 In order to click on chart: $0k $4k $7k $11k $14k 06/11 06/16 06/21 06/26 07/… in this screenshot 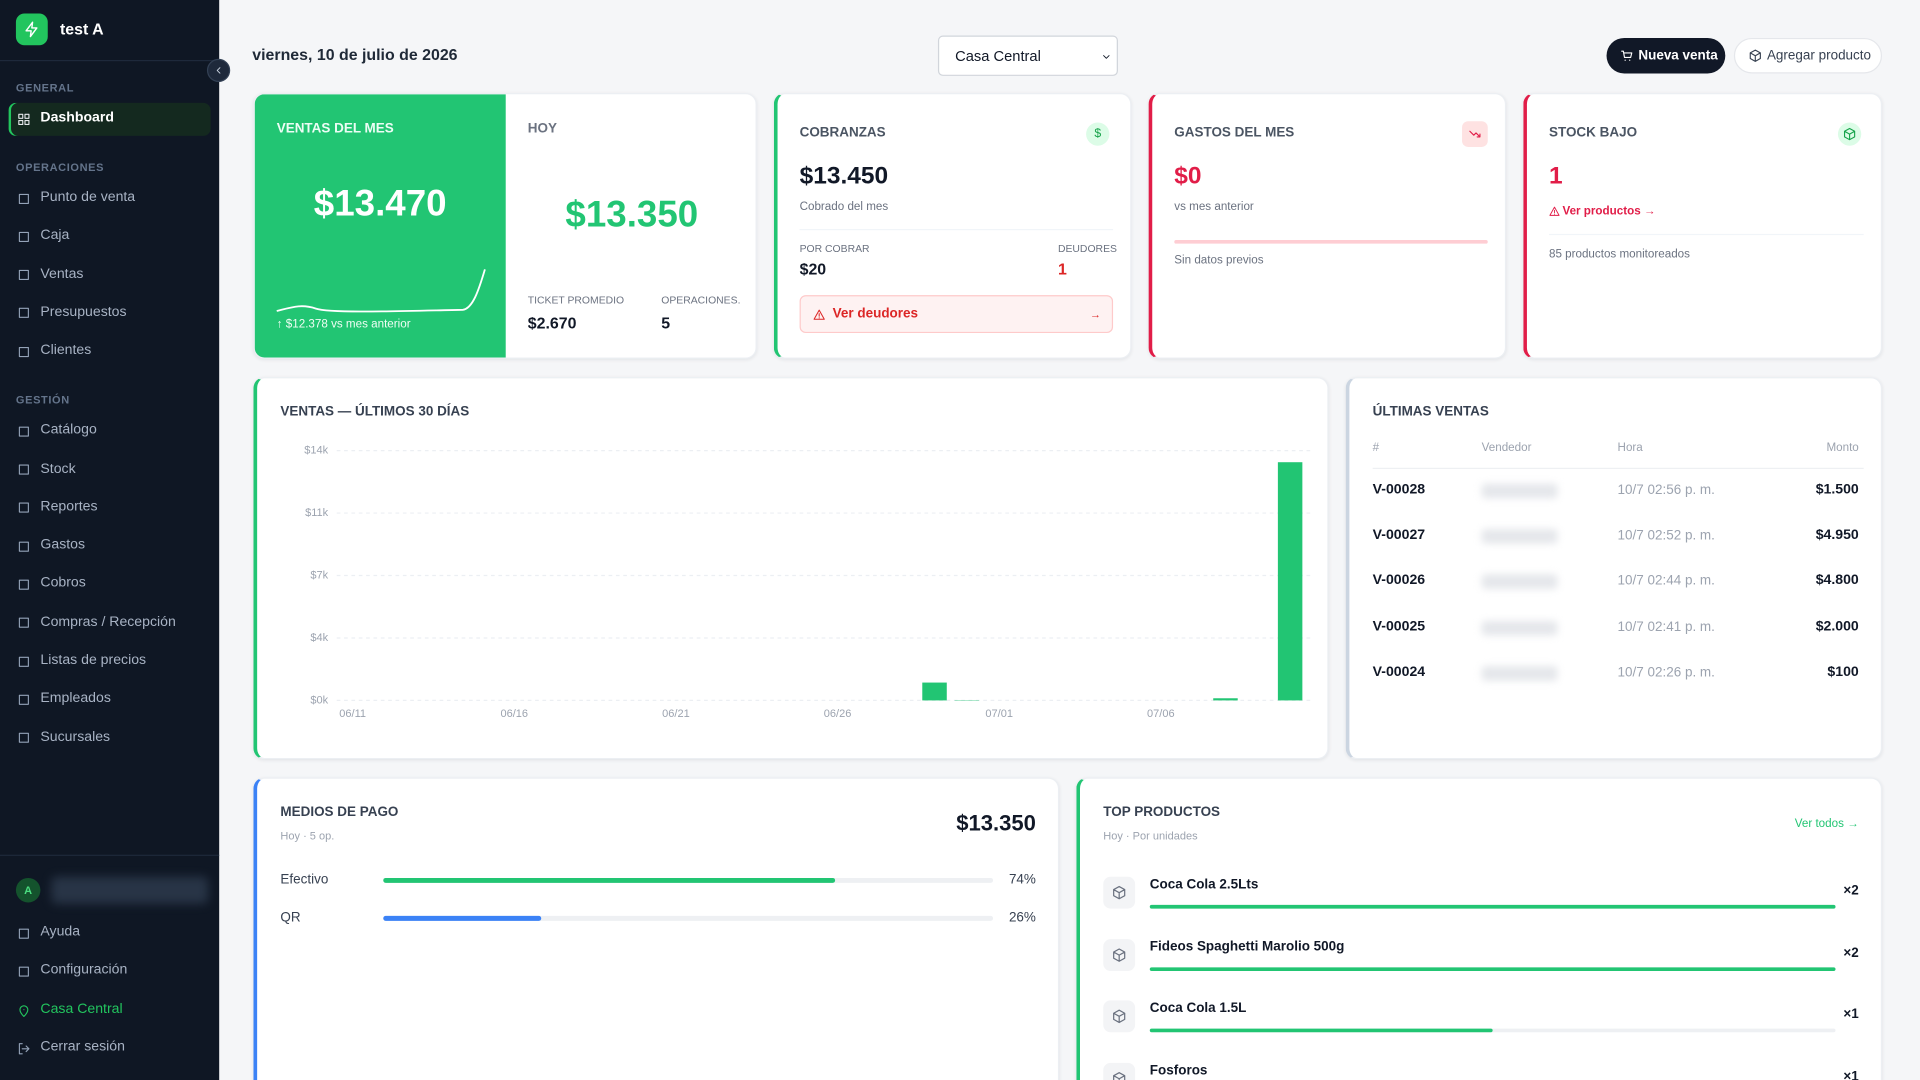, I will do `click(807, 582)`.